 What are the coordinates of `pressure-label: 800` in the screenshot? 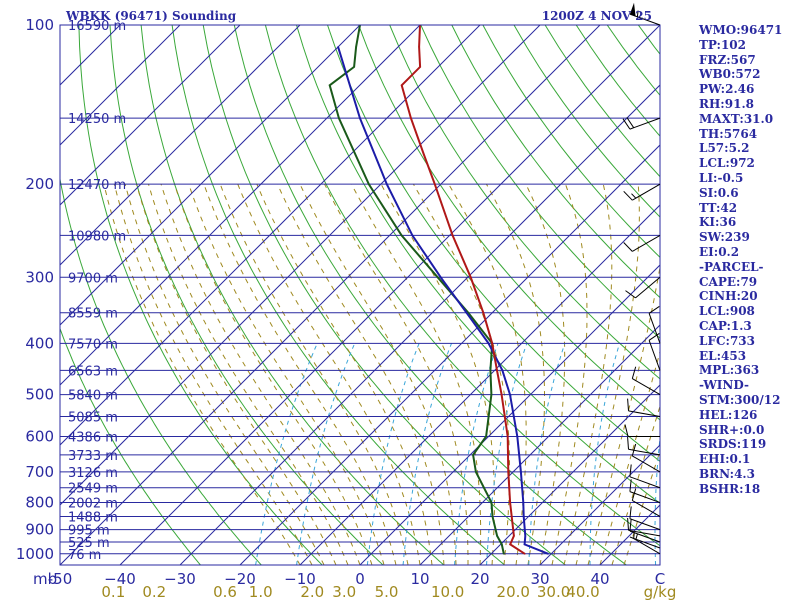 It's located at (39, 503).